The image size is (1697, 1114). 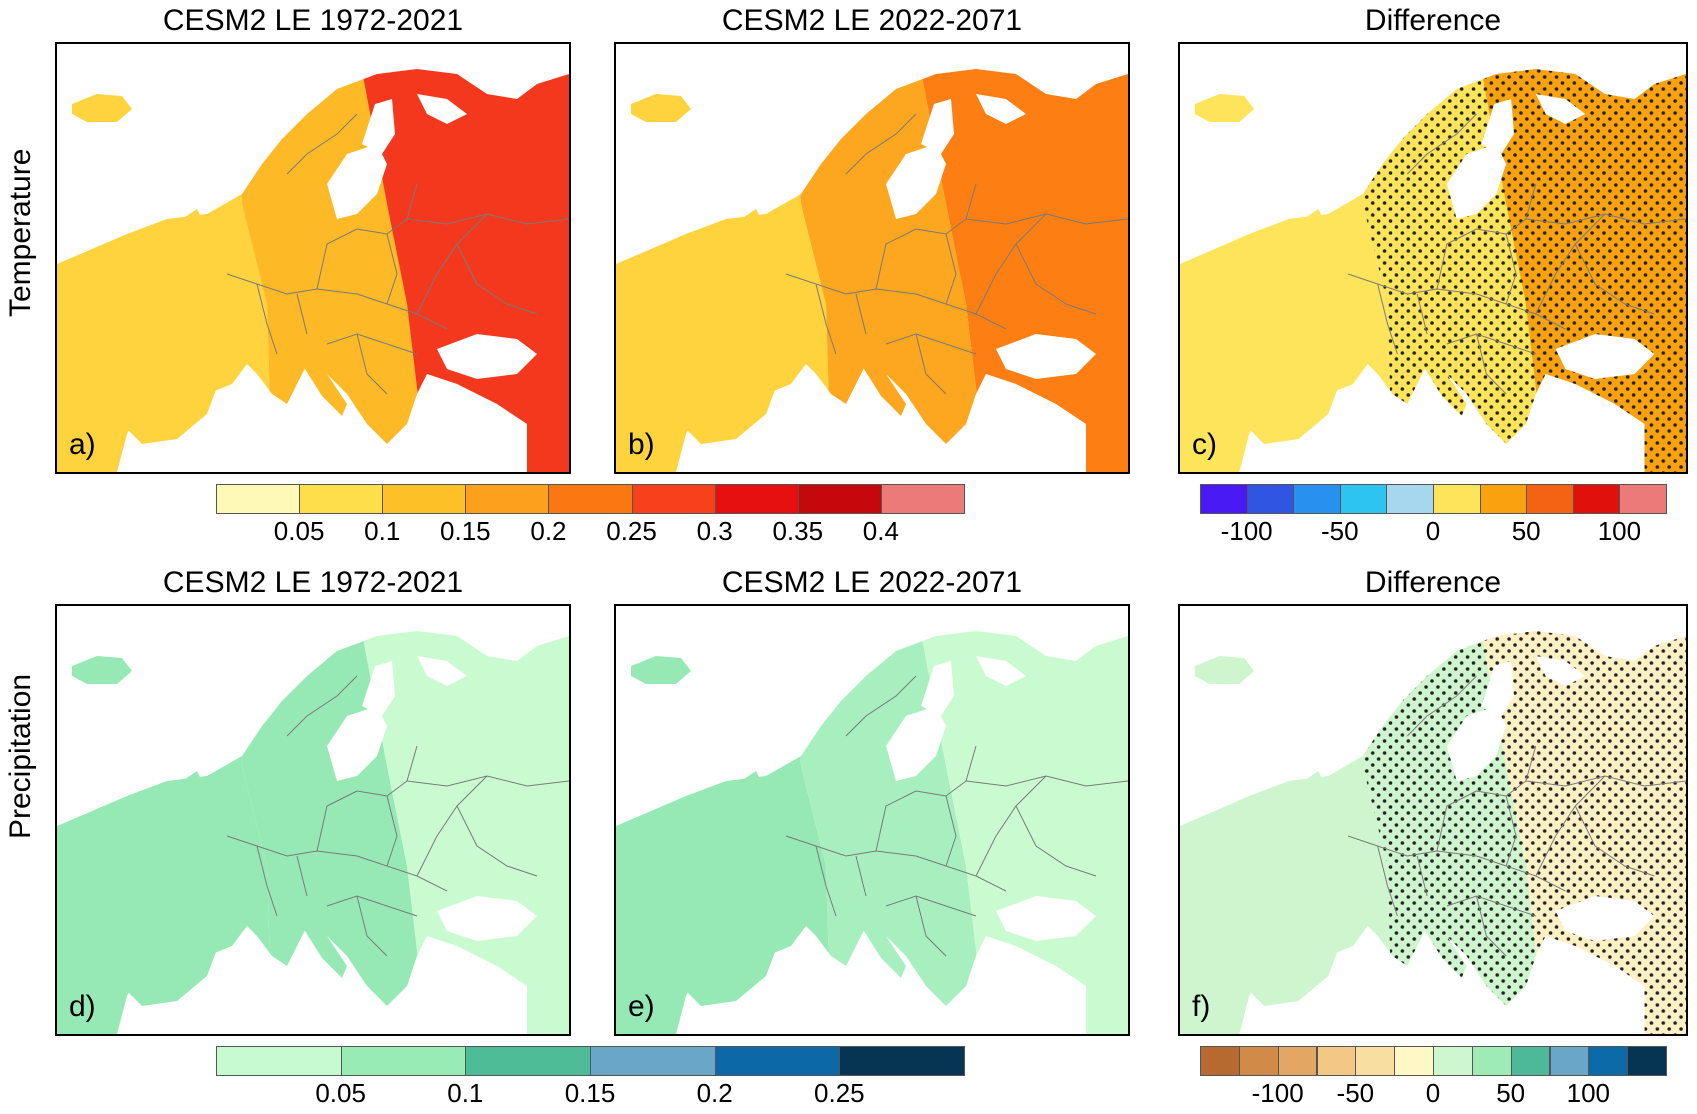 I want to click on map-panel-f: f), so click(x=1433, y=820).